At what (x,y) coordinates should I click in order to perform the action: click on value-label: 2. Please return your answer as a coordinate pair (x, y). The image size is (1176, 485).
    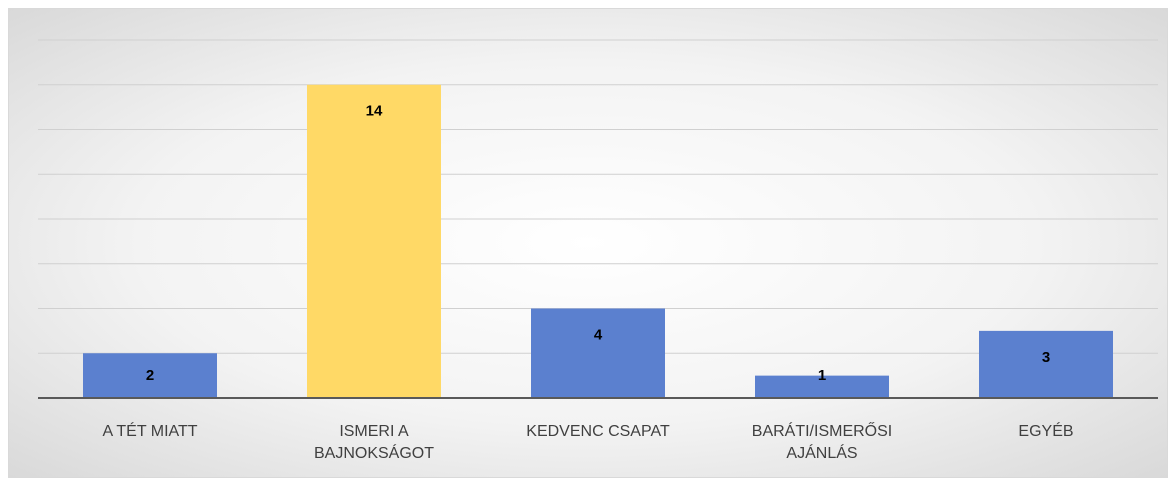
    Looking at the image, I should click on (150, 375).